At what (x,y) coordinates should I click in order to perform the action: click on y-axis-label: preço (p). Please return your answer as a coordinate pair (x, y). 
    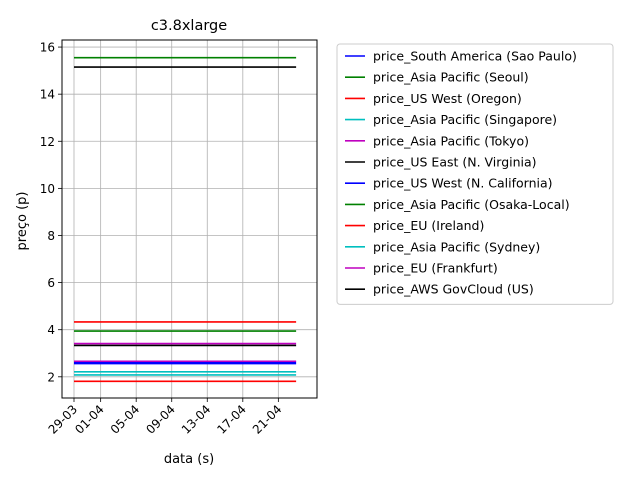
    Looking at the image, I should click on (22, 221).